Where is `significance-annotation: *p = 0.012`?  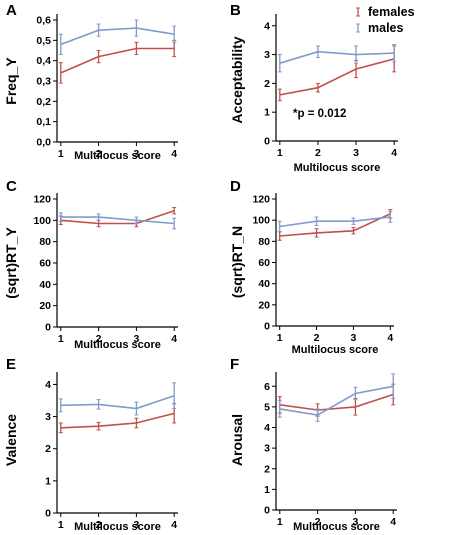 significance-annotation: *p = 0.012 is located at coordinates (319, 114).